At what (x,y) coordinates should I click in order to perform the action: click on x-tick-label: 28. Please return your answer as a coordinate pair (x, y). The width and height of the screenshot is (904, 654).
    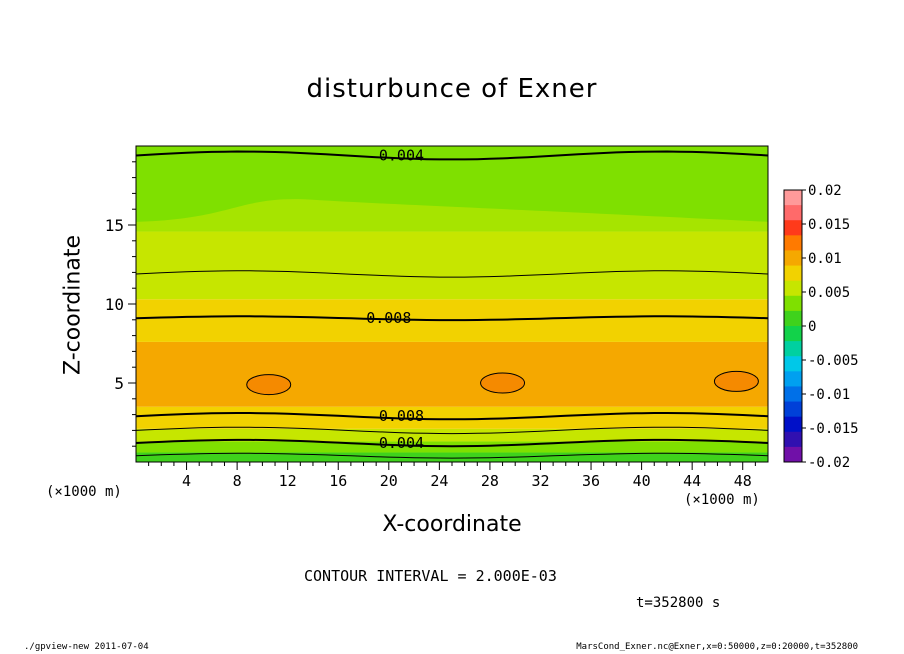
    Looking at the image, I should click on (490, 481).